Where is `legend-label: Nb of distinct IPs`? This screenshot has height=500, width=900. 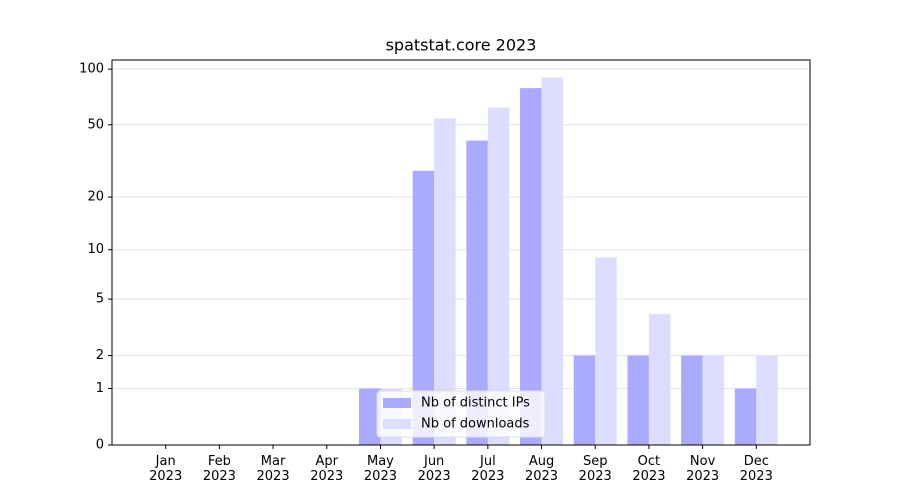
legend-label: Nb of distinct IPs is located at coordinates (475, 403).